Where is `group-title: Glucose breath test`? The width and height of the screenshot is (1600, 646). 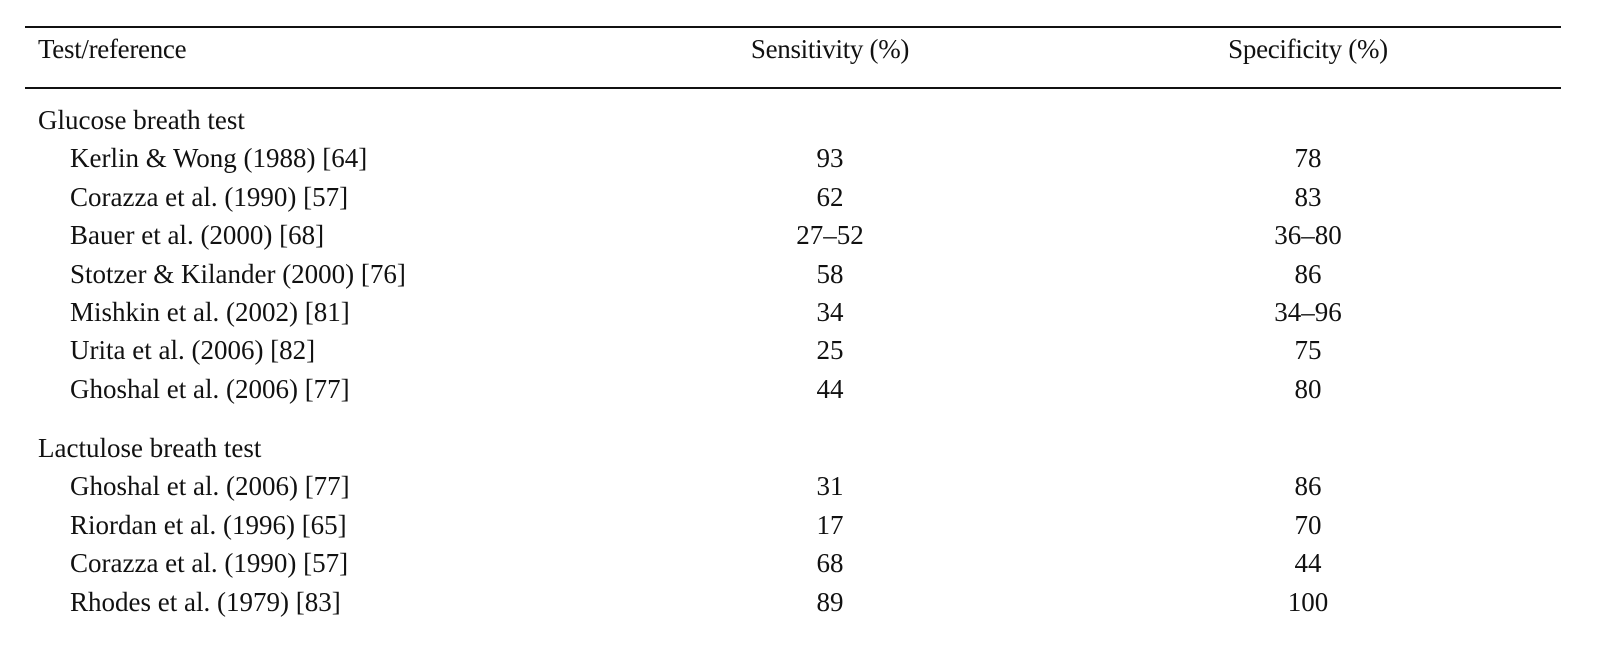
group-title: Glucose breath test is located at coordinates (141, 120).